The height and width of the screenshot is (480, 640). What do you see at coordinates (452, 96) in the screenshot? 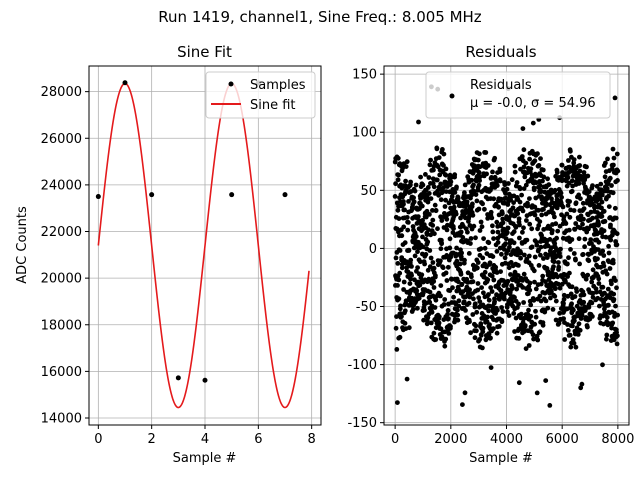
I see `legend-residuals-marker` at bounding box center [452, 96].